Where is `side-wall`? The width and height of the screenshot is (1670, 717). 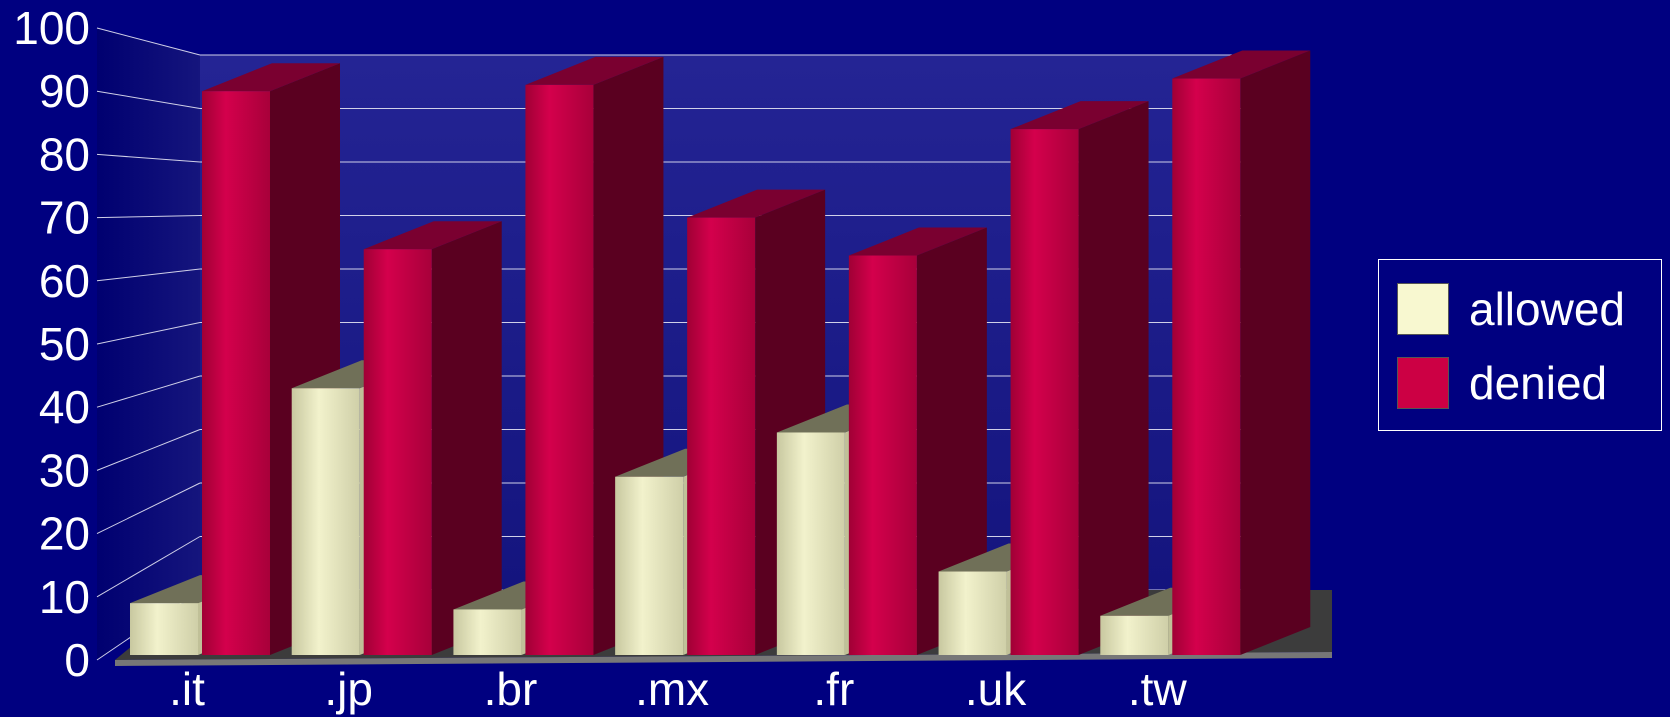 side-wall is located at coordinates (148, 344).